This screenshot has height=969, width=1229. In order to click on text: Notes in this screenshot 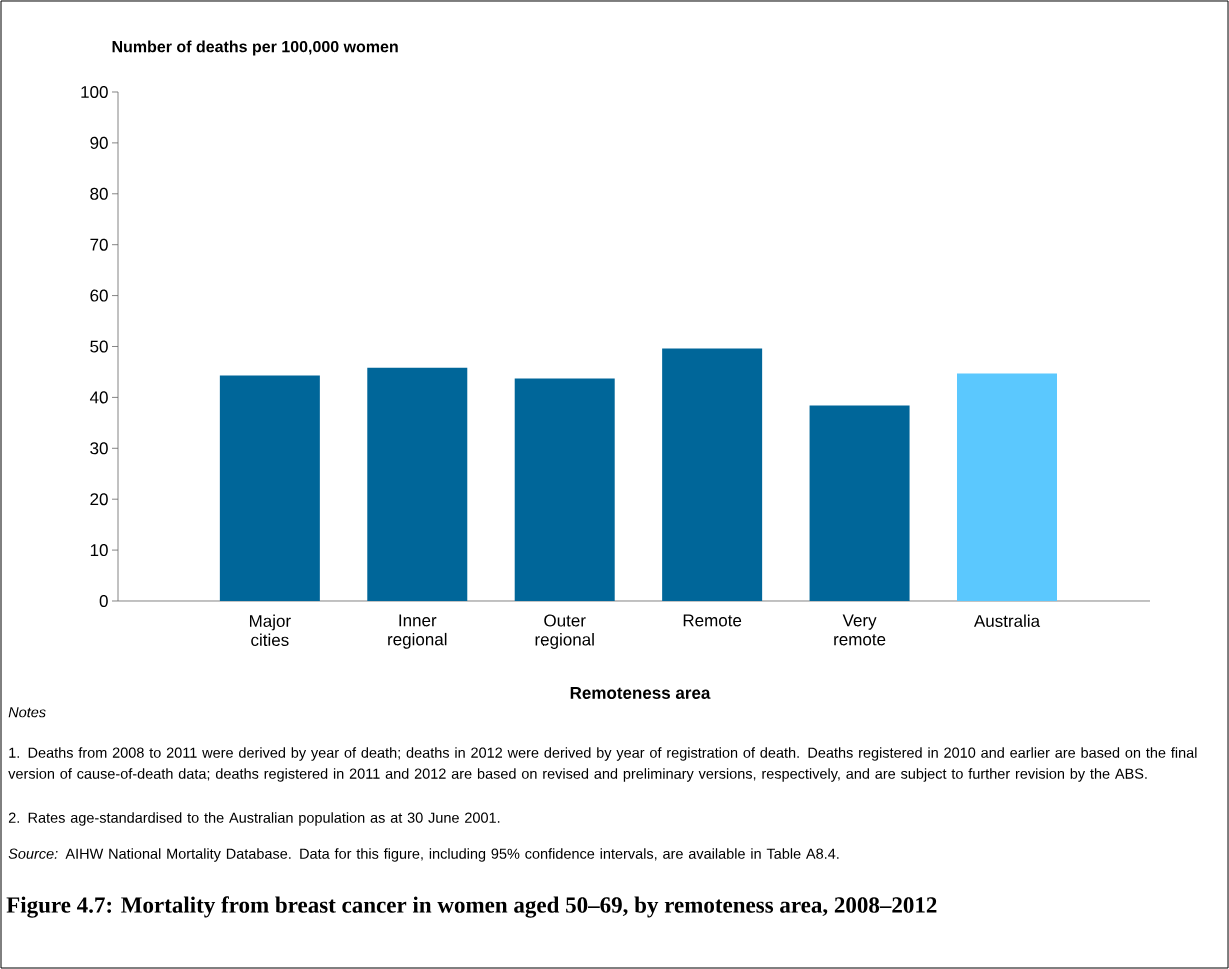, I will do `click(27, 712)`.